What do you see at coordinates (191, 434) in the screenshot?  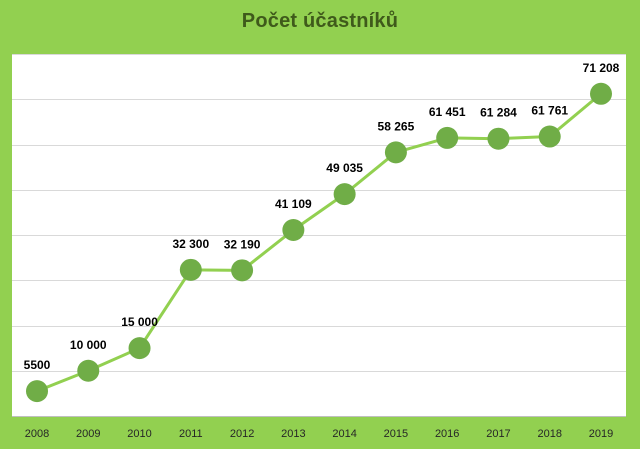 I see `x-tick-label: 2011` at bounding box center [191, 434].